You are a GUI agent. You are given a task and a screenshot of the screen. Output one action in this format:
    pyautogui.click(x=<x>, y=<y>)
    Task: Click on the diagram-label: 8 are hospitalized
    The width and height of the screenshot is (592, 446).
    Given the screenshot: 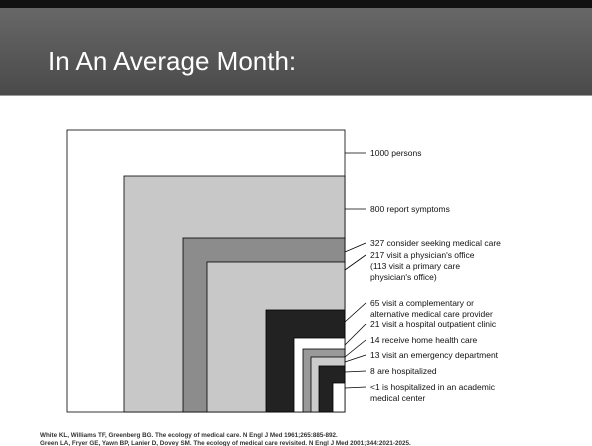 What is the action you would take?
    pyautogui.click(x=403, y=371)
    